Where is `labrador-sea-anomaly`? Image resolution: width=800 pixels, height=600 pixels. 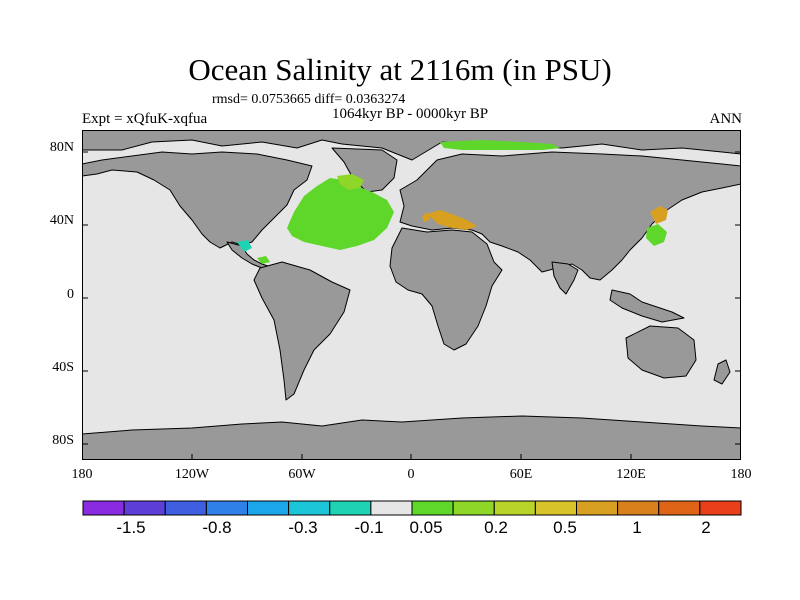 labrador-sea-anomaly is located at coordinates (350, 182).